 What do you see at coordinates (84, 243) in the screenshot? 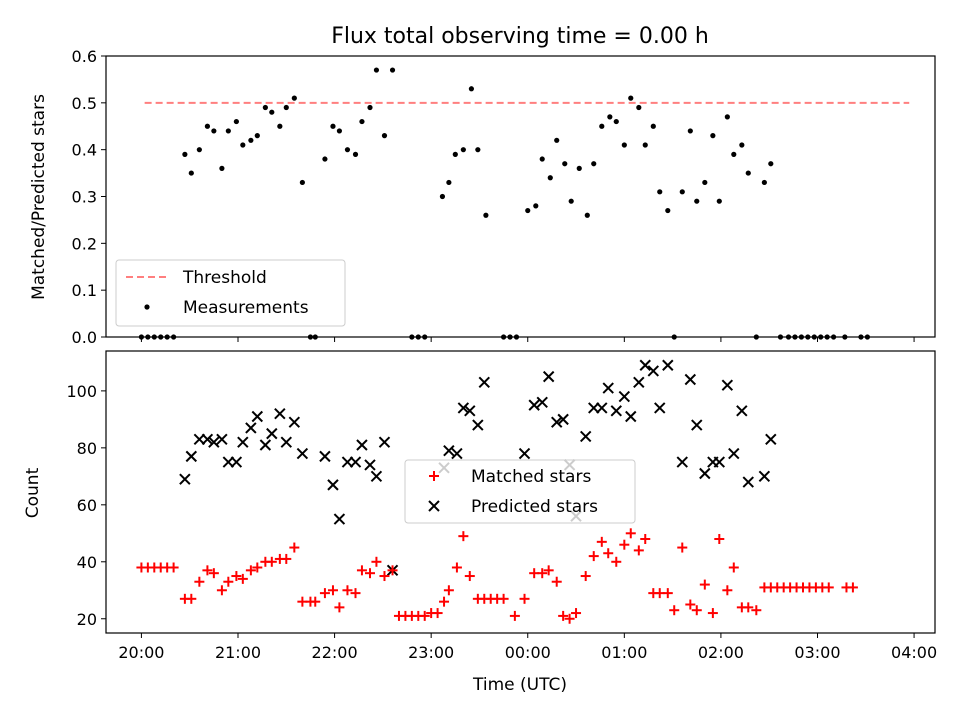
I see `y-tick-label-top: 0.2` at bounding box center [84, 243].